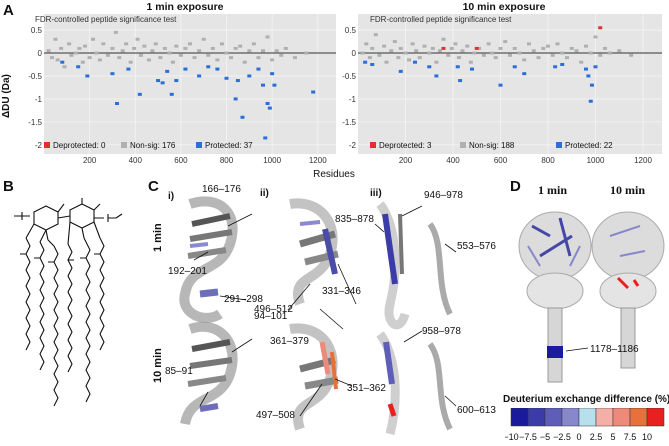  Describe the element at coordinates (405, 145) in the screenshot. I see `legend-text: Deprotected: 3` at that location.